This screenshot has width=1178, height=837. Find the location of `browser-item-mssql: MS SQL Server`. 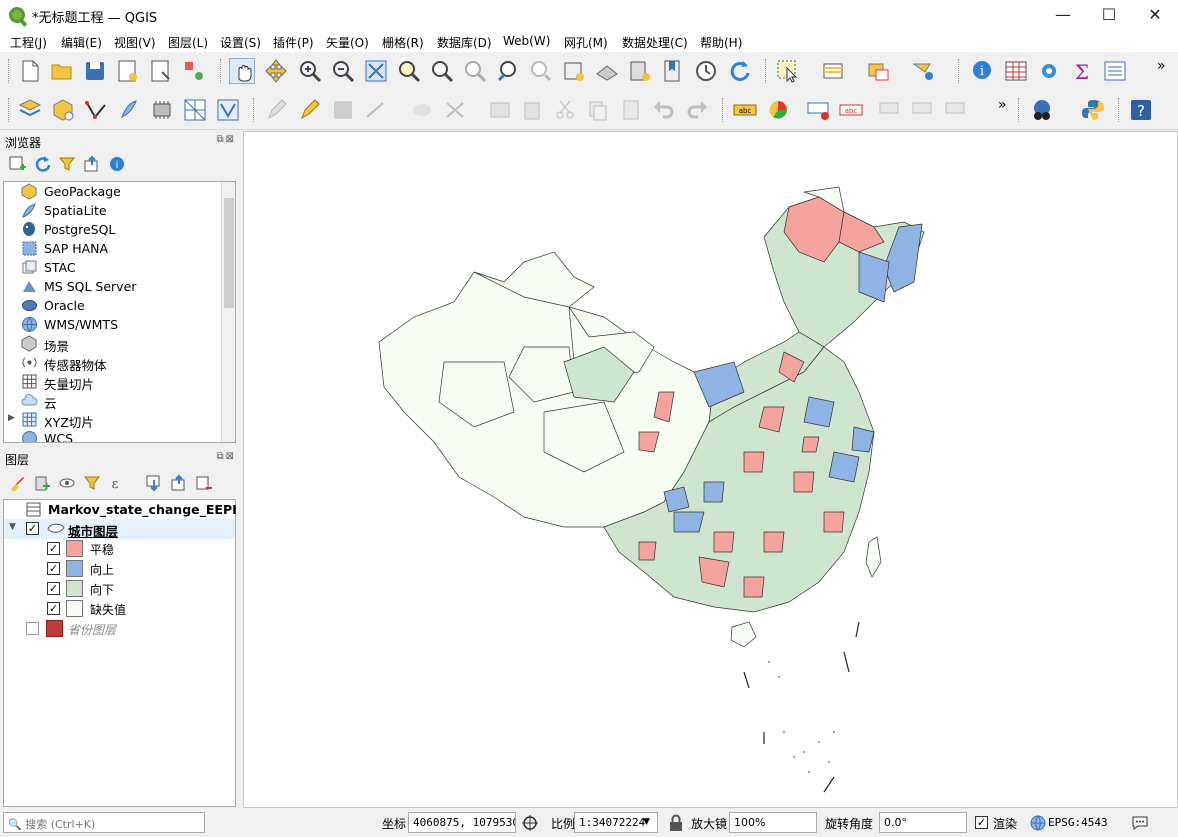

browser-item-mssql: MS SQL Server is located at coordinates (119, 286).